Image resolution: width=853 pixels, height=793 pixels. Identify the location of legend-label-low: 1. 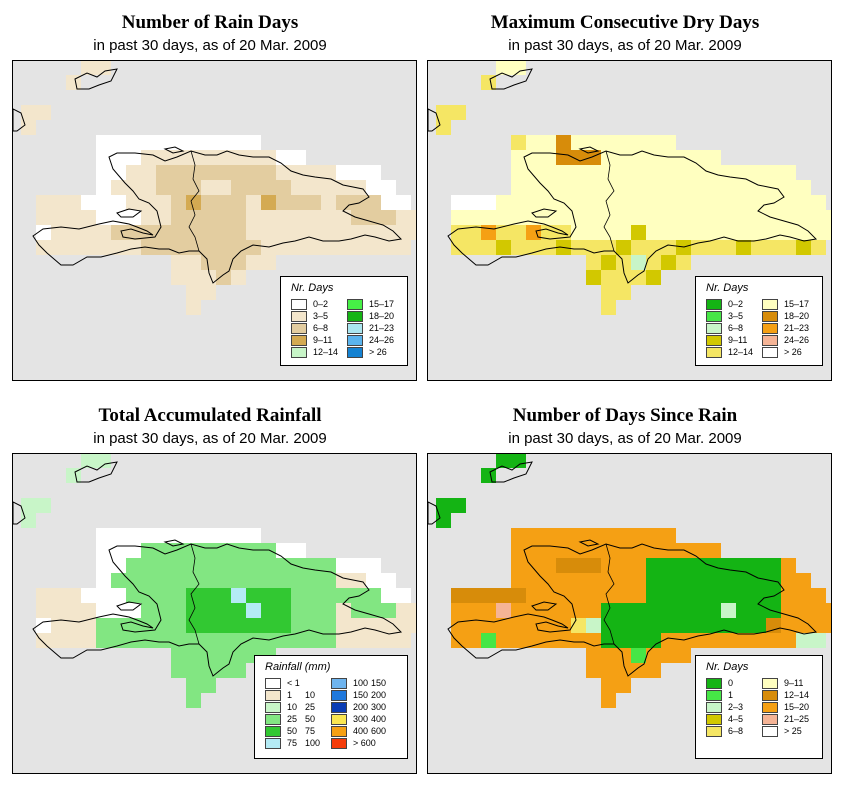
(731, 695).